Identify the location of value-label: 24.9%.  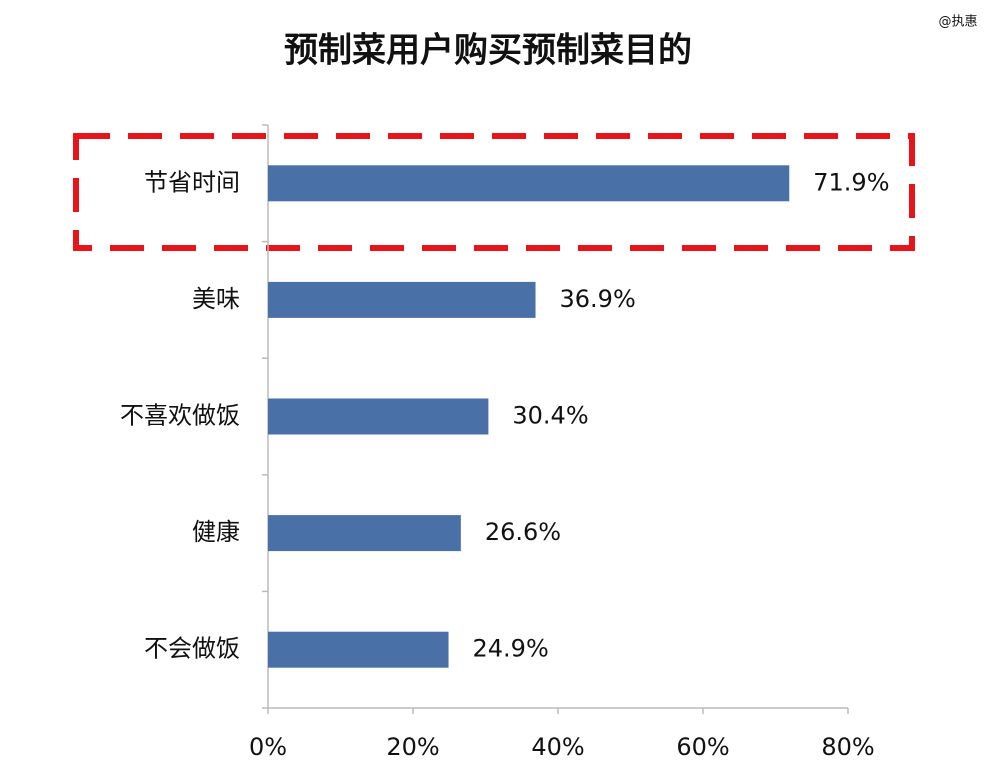
(511, 649).